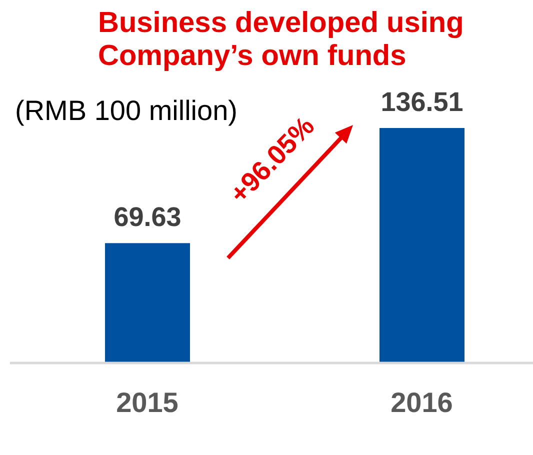 The height and width of the screenshot is (455, 533). Describe the element at coordinates (126, 110) in the screenshot. I see `y-axis-title: (RMB 100 million)` at that location.